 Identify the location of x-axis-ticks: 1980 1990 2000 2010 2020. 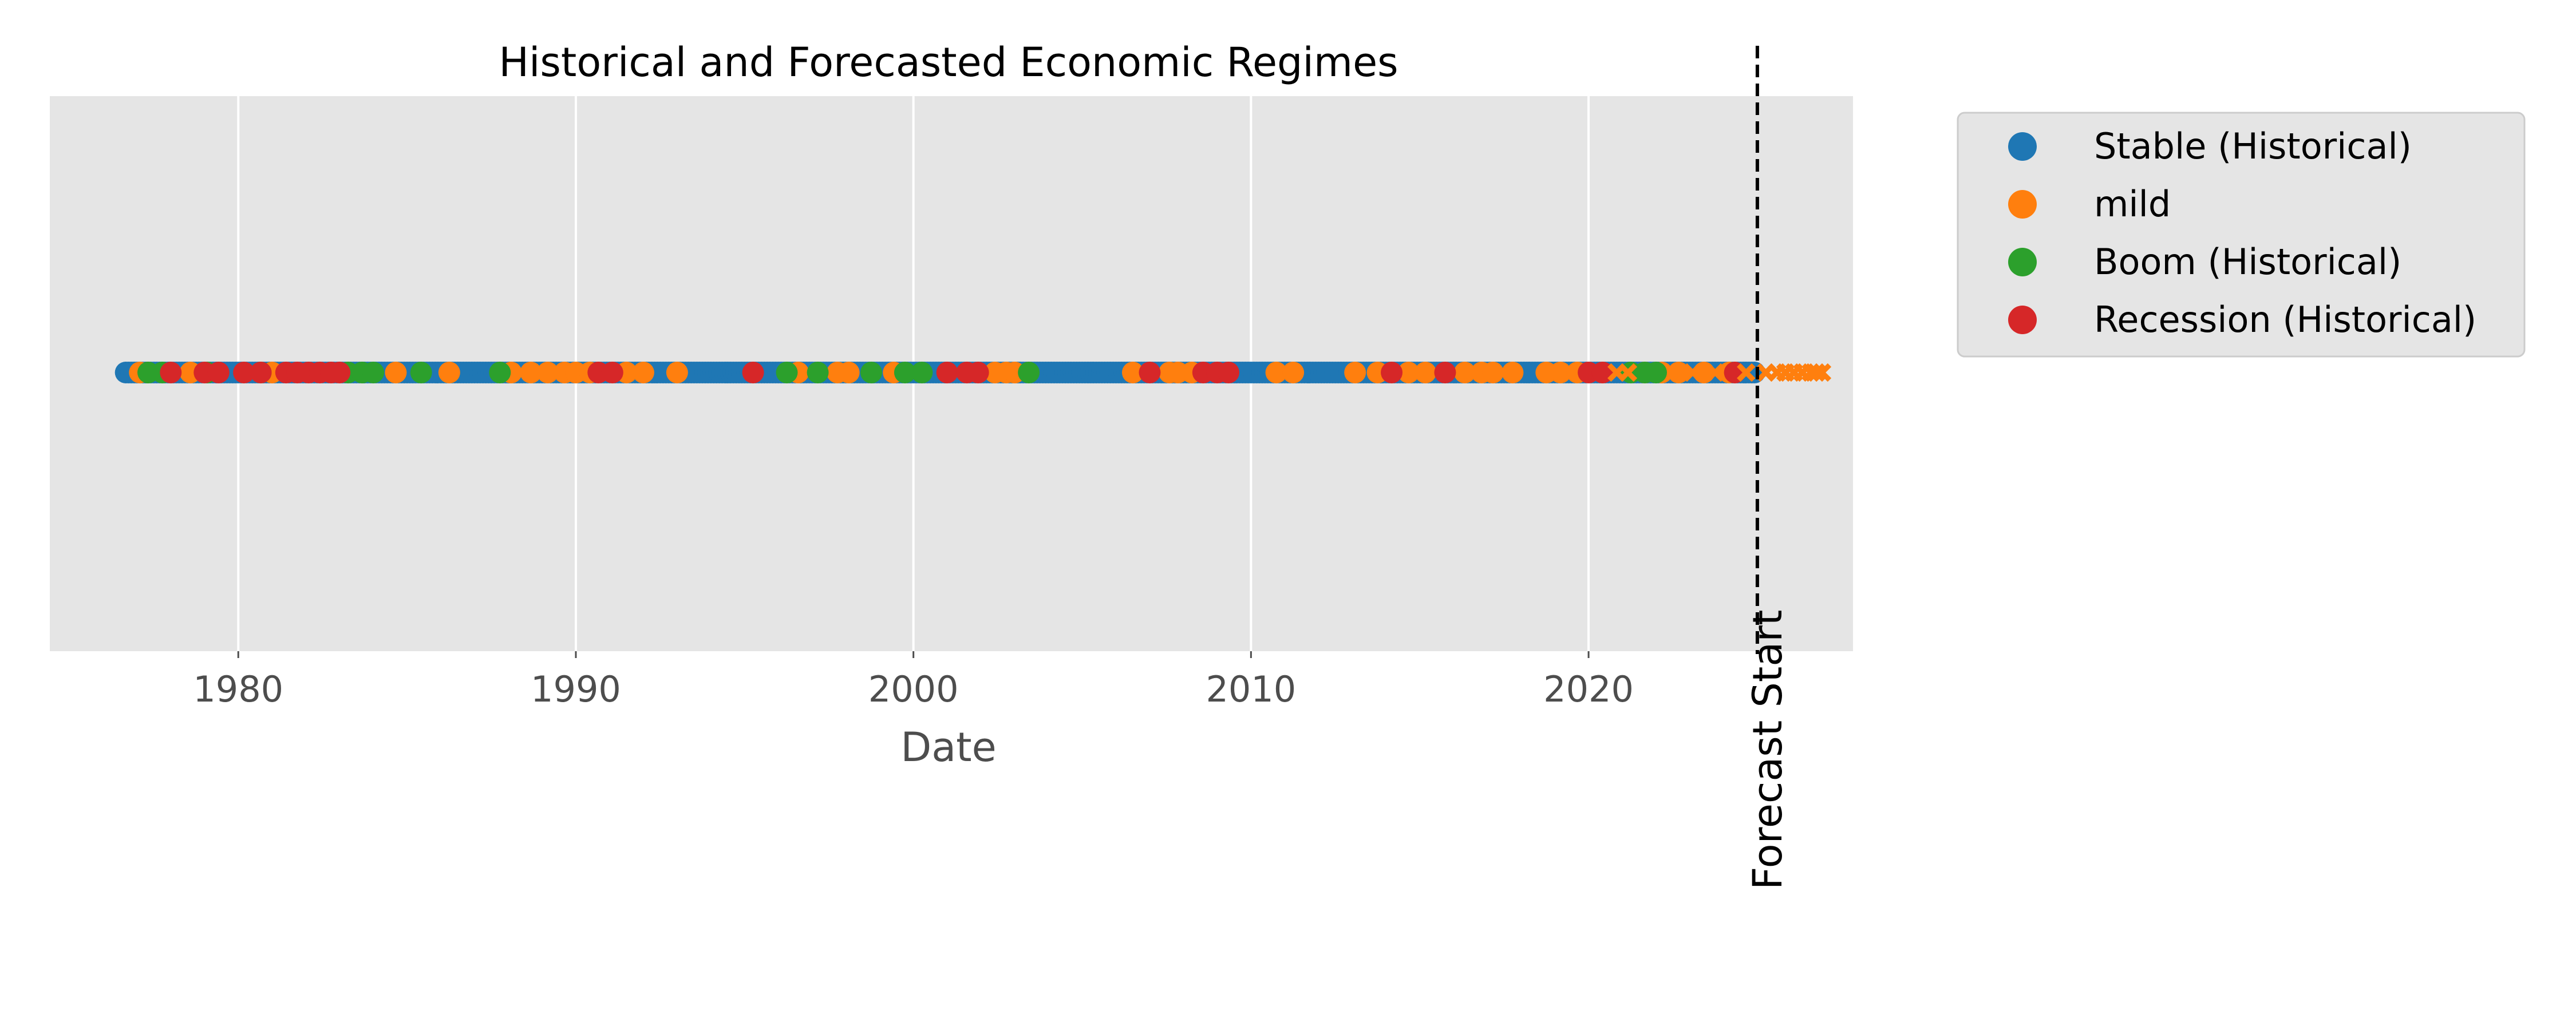
(913, 680).